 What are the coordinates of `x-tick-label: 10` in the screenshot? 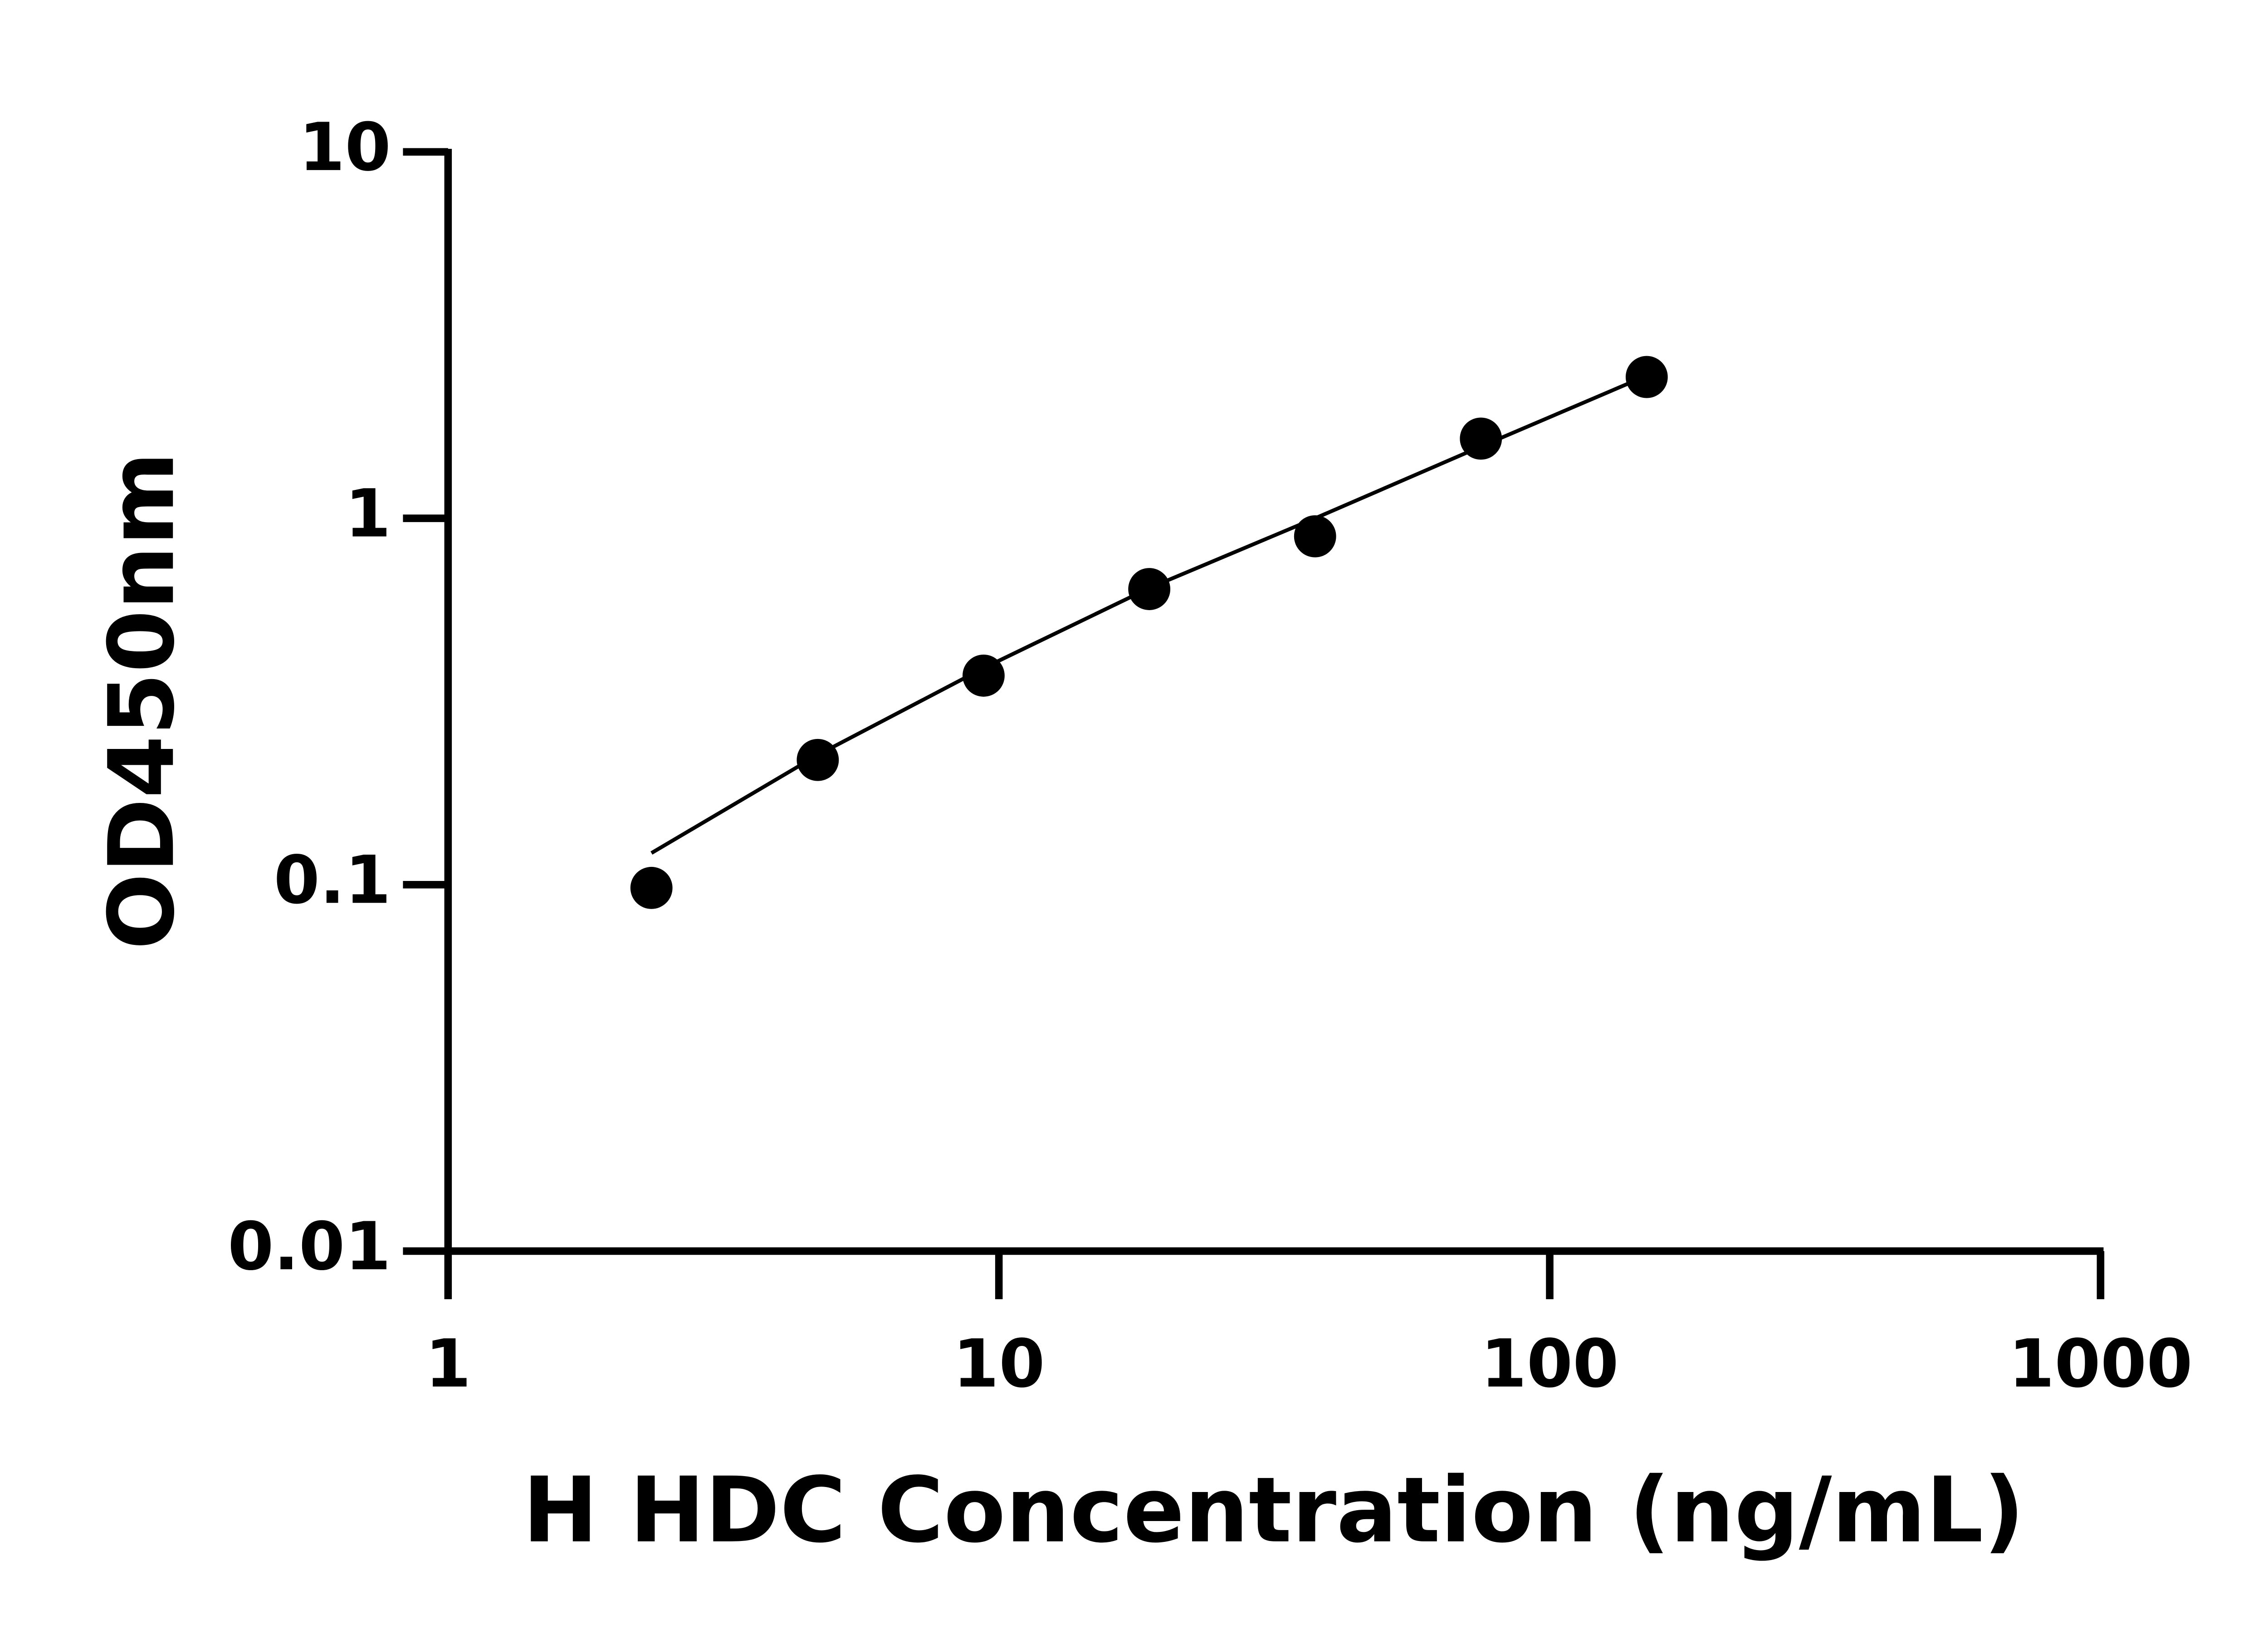 It's located at (999, 1364).